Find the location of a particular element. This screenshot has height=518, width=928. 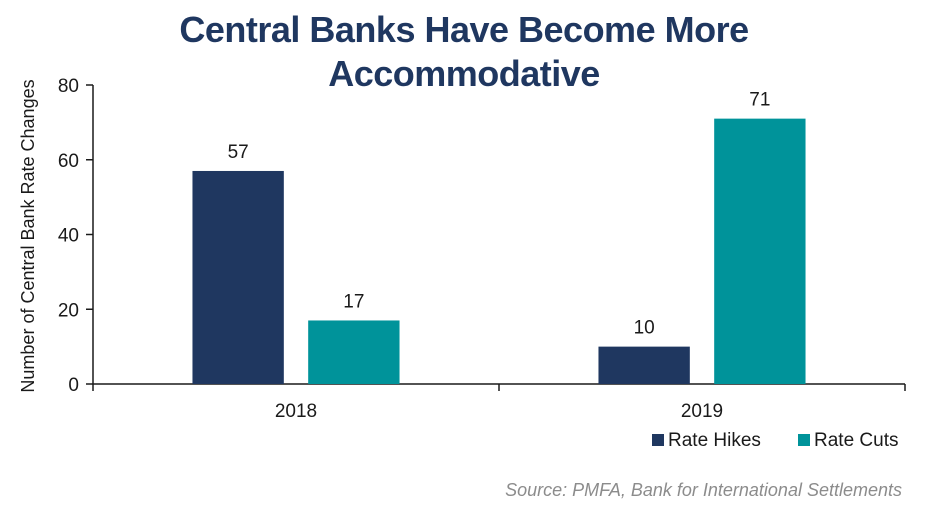

legend-item: Rate Cuts is located at coordinates (848, 440).